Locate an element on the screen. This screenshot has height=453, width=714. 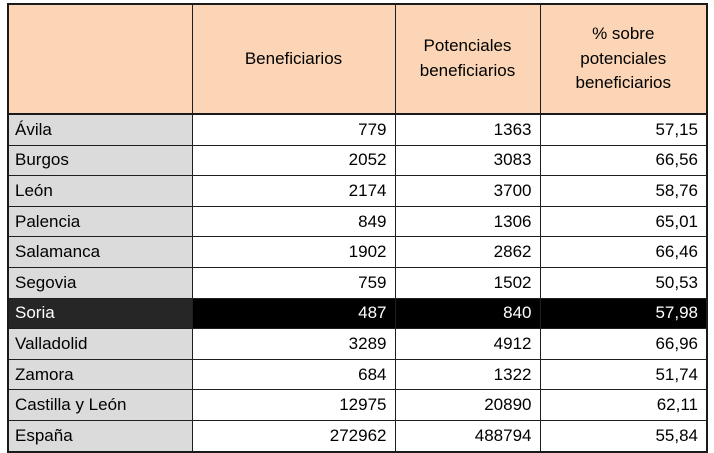
cell-beneficiarios: 2174 is located at coordinates (293, 191).